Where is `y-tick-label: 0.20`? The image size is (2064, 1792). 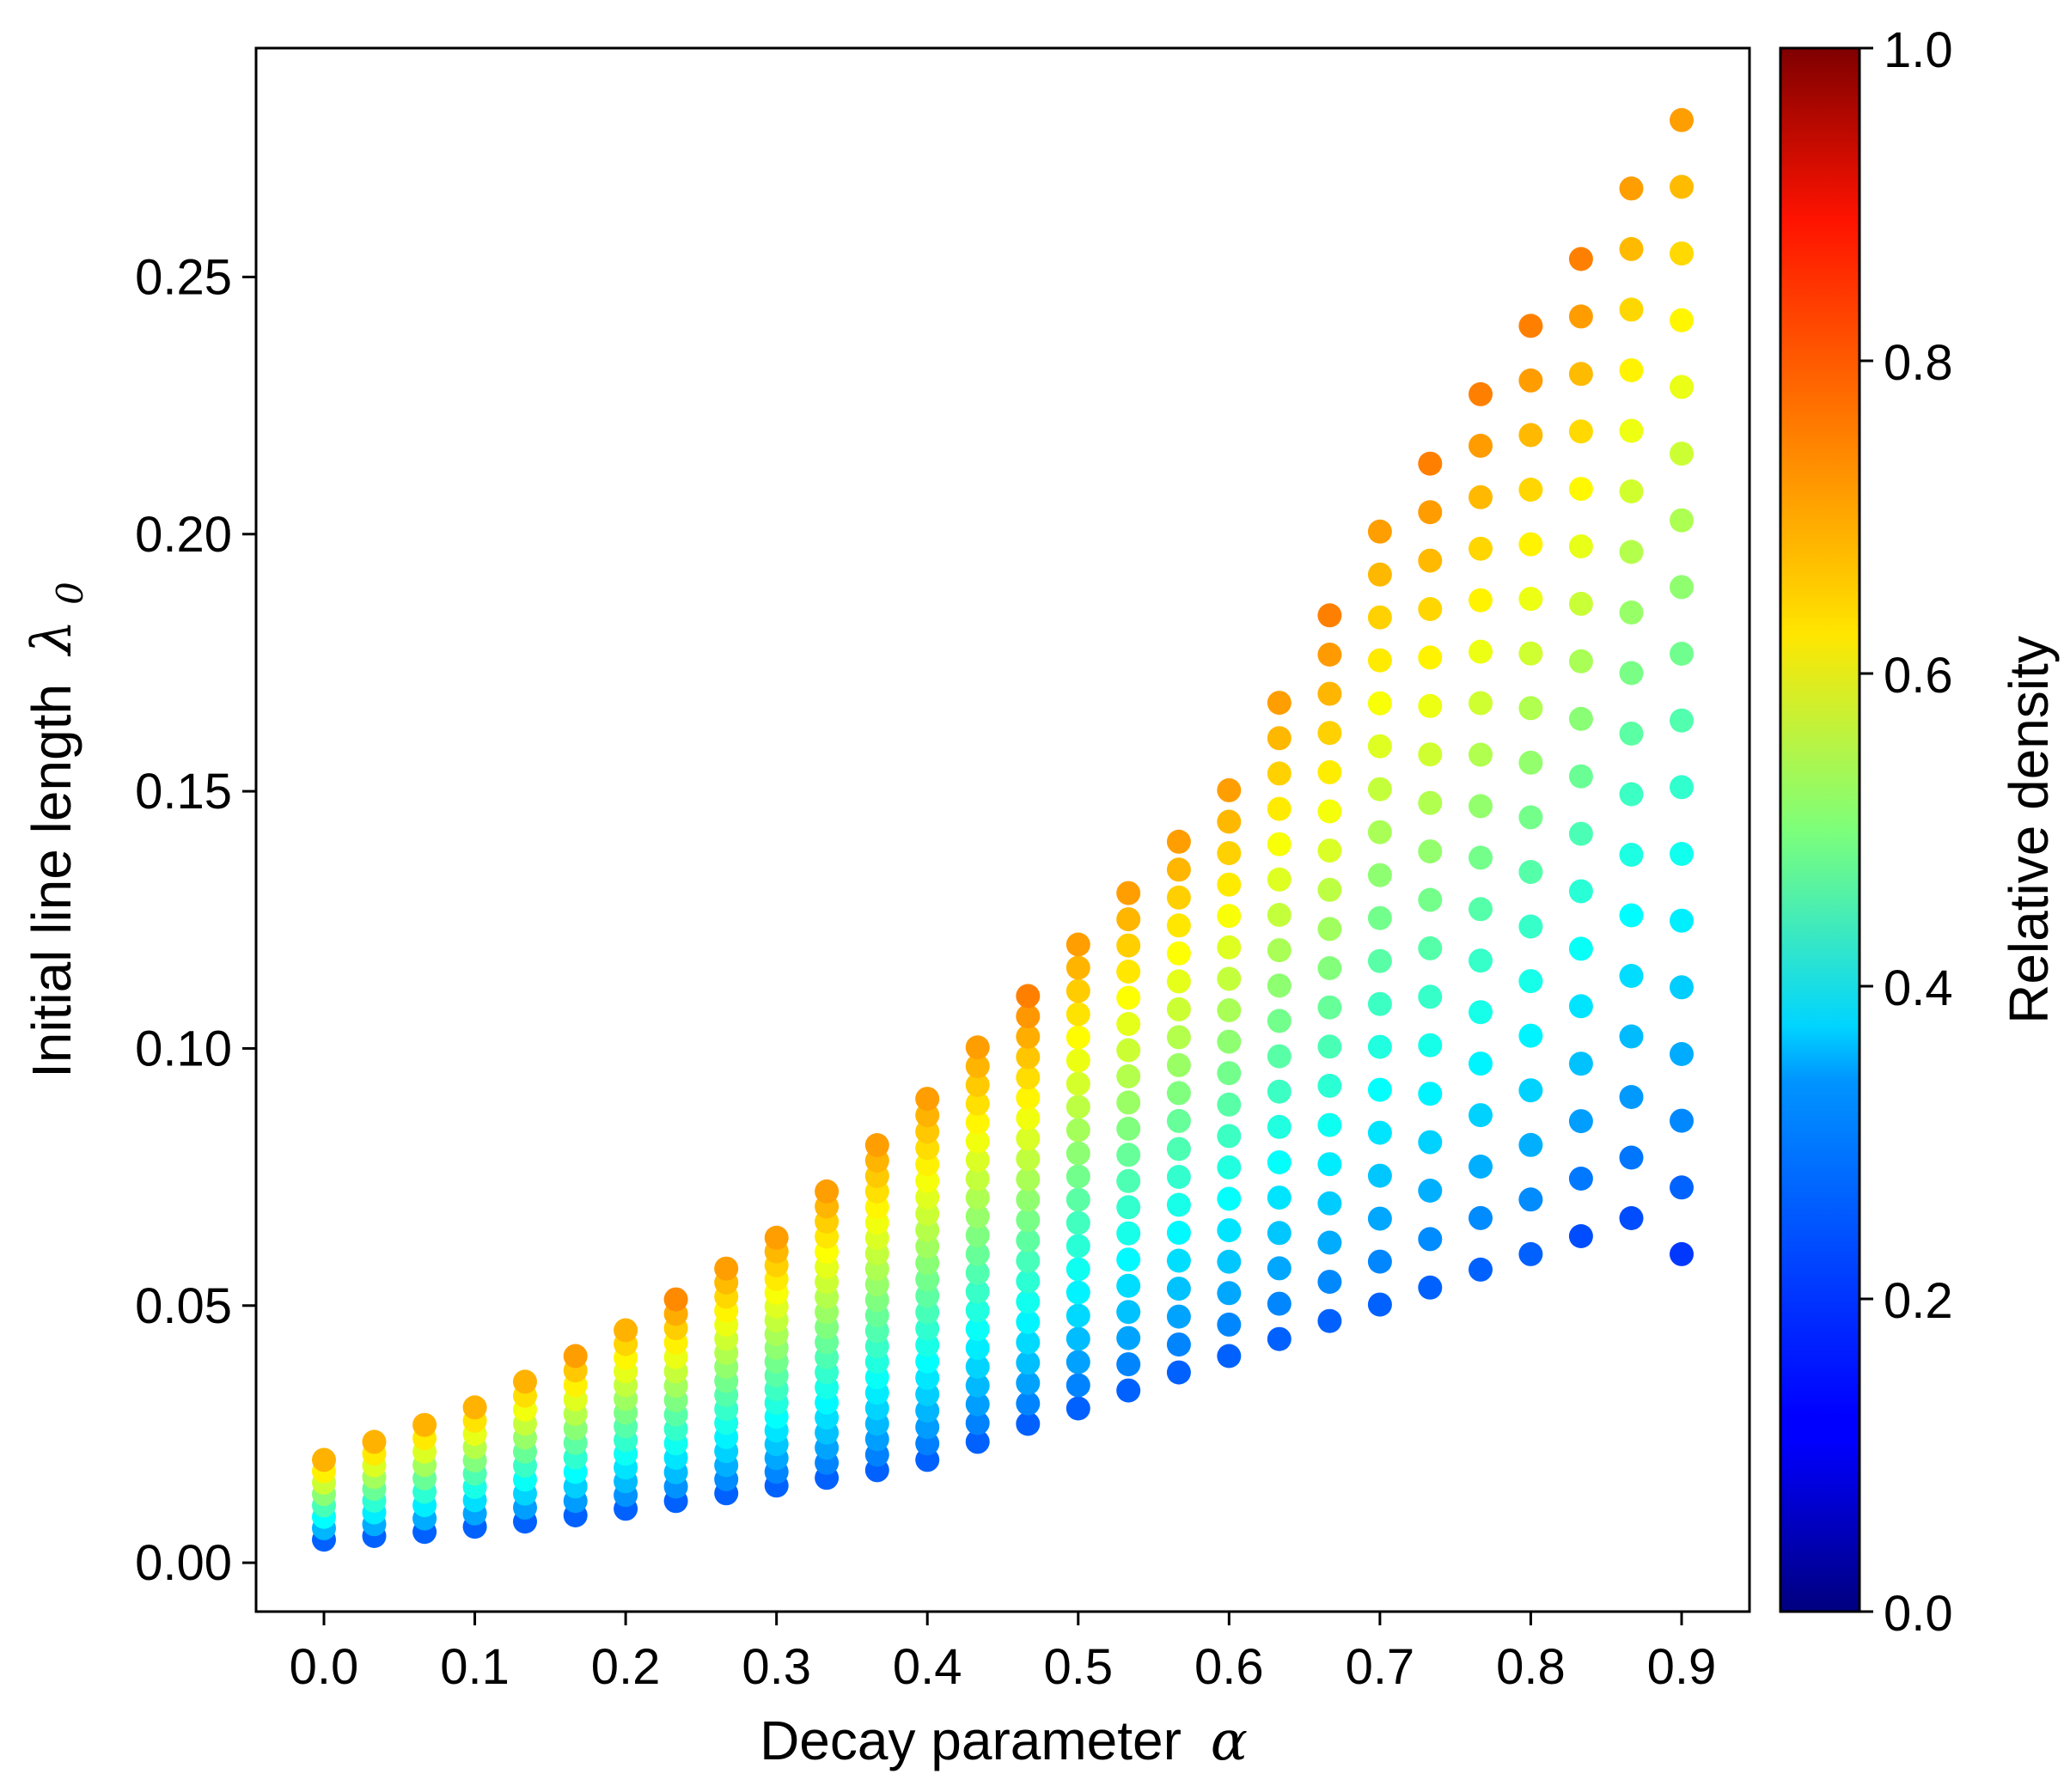 y-tick-label: 0.20 is located at coordinates (183, 535).